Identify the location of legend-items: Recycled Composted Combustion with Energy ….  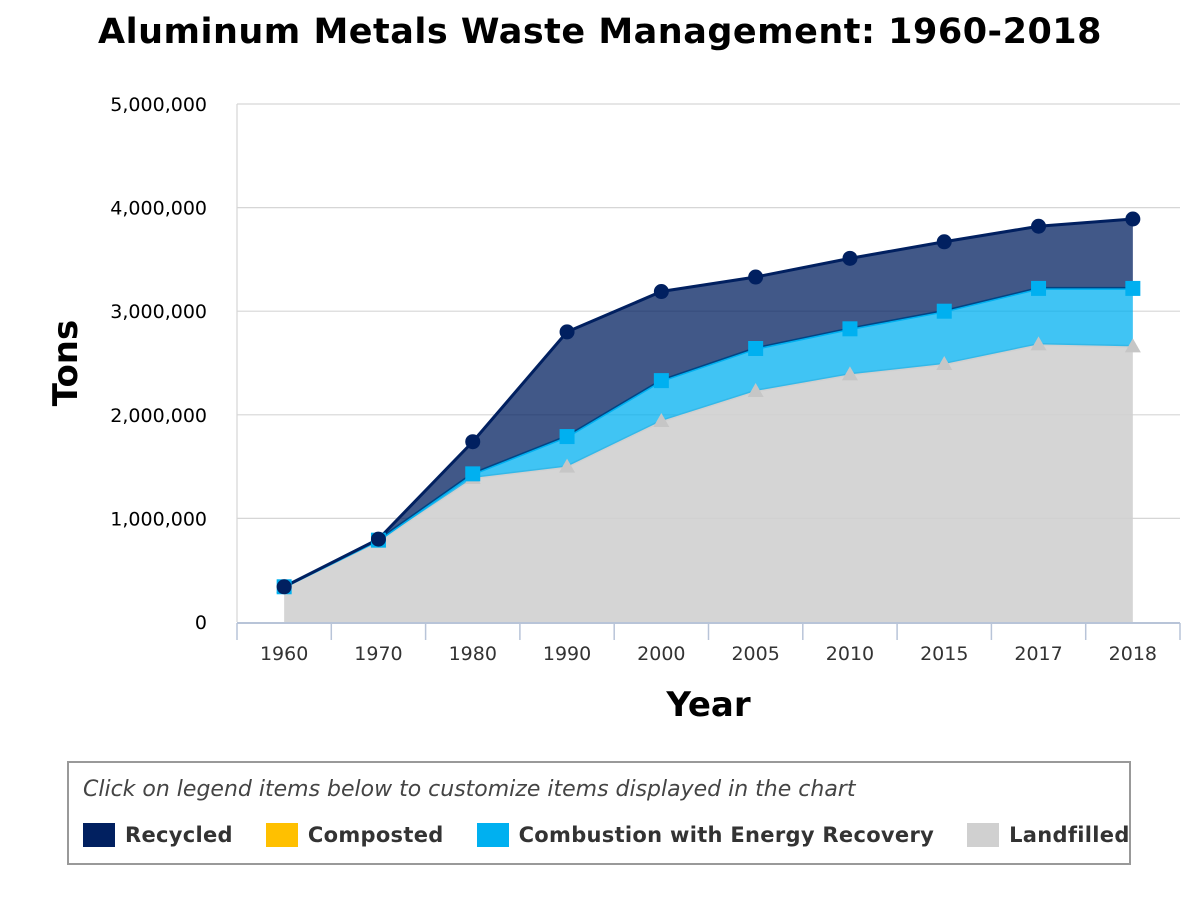
(606, 835).